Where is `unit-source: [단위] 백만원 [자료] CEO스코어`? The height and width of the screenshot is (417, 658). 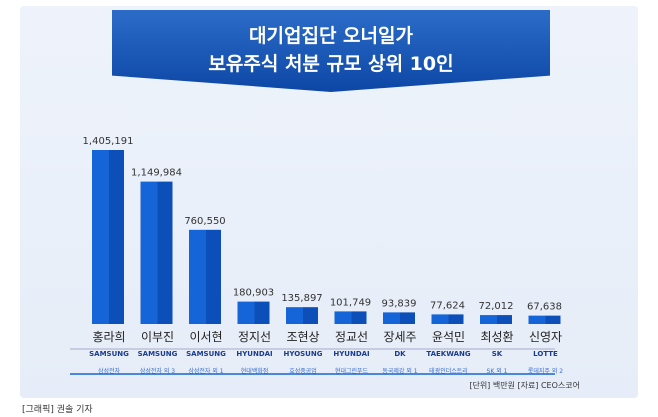 unit-source: [단위] 백만원 [자료] CEO스코어 is located at coordinates (524, 385).